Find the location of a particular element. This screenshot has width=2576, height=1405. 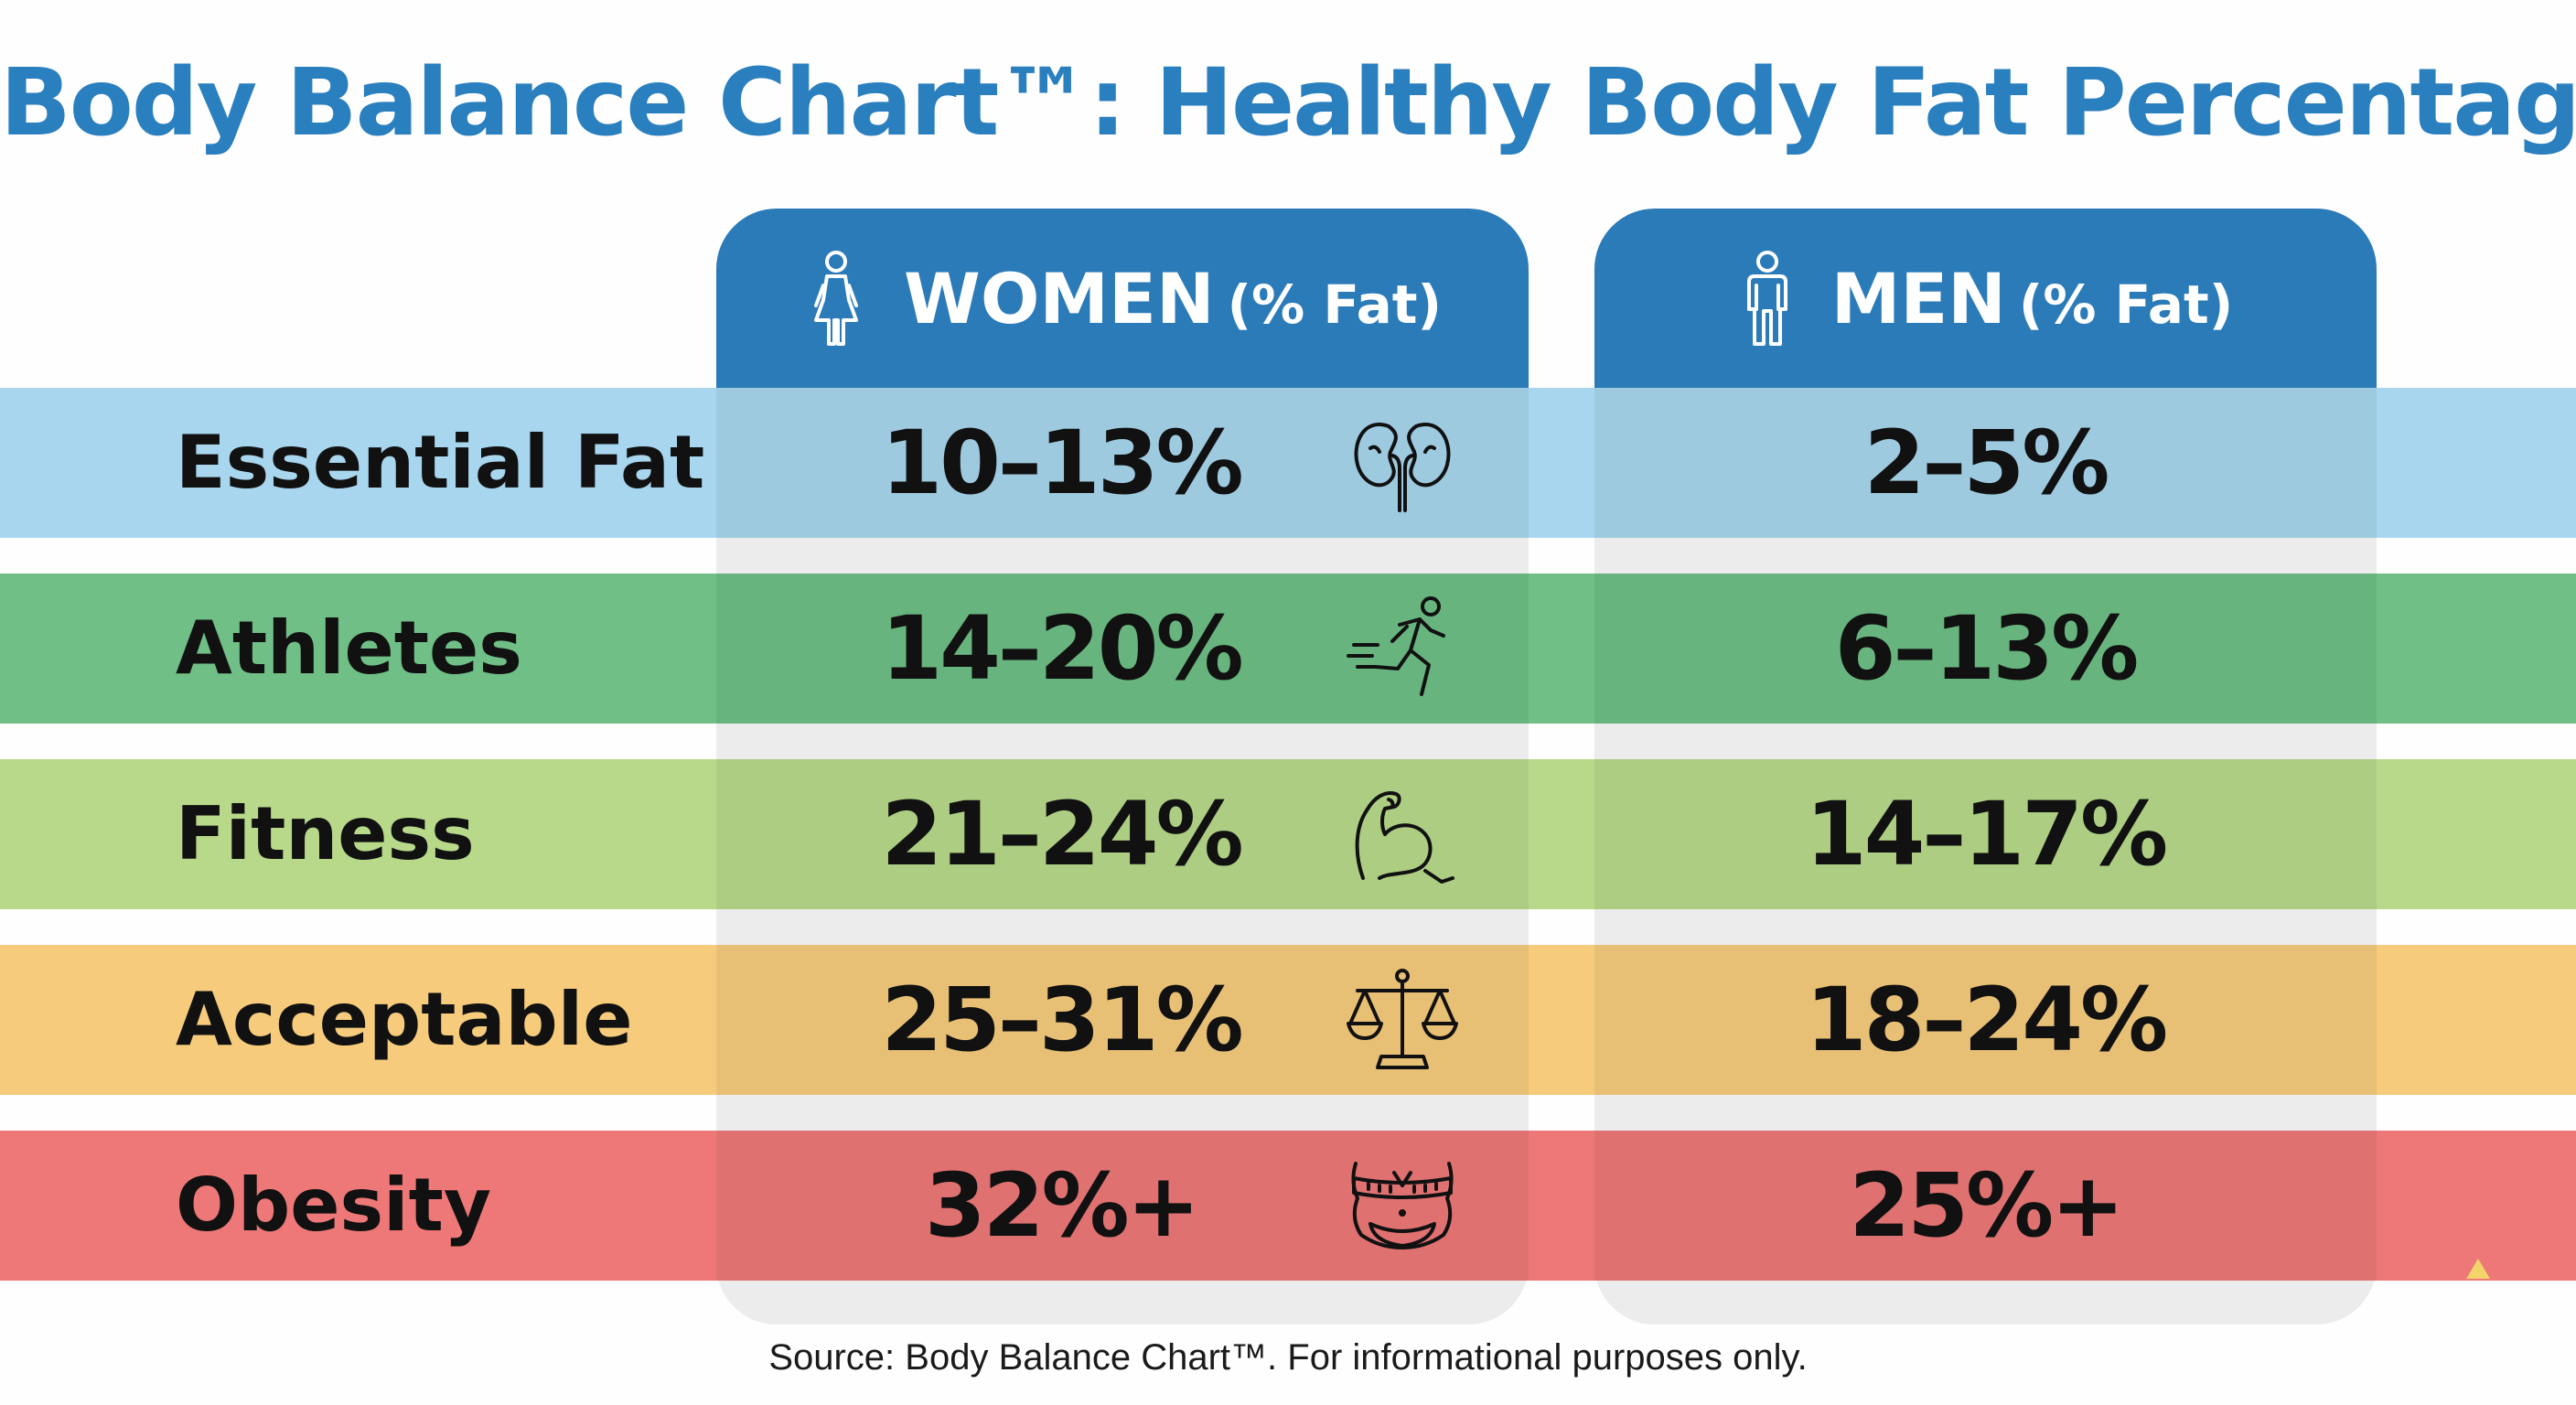

women-header-unit: (% Fat) is located at coordinates (1335, 304).